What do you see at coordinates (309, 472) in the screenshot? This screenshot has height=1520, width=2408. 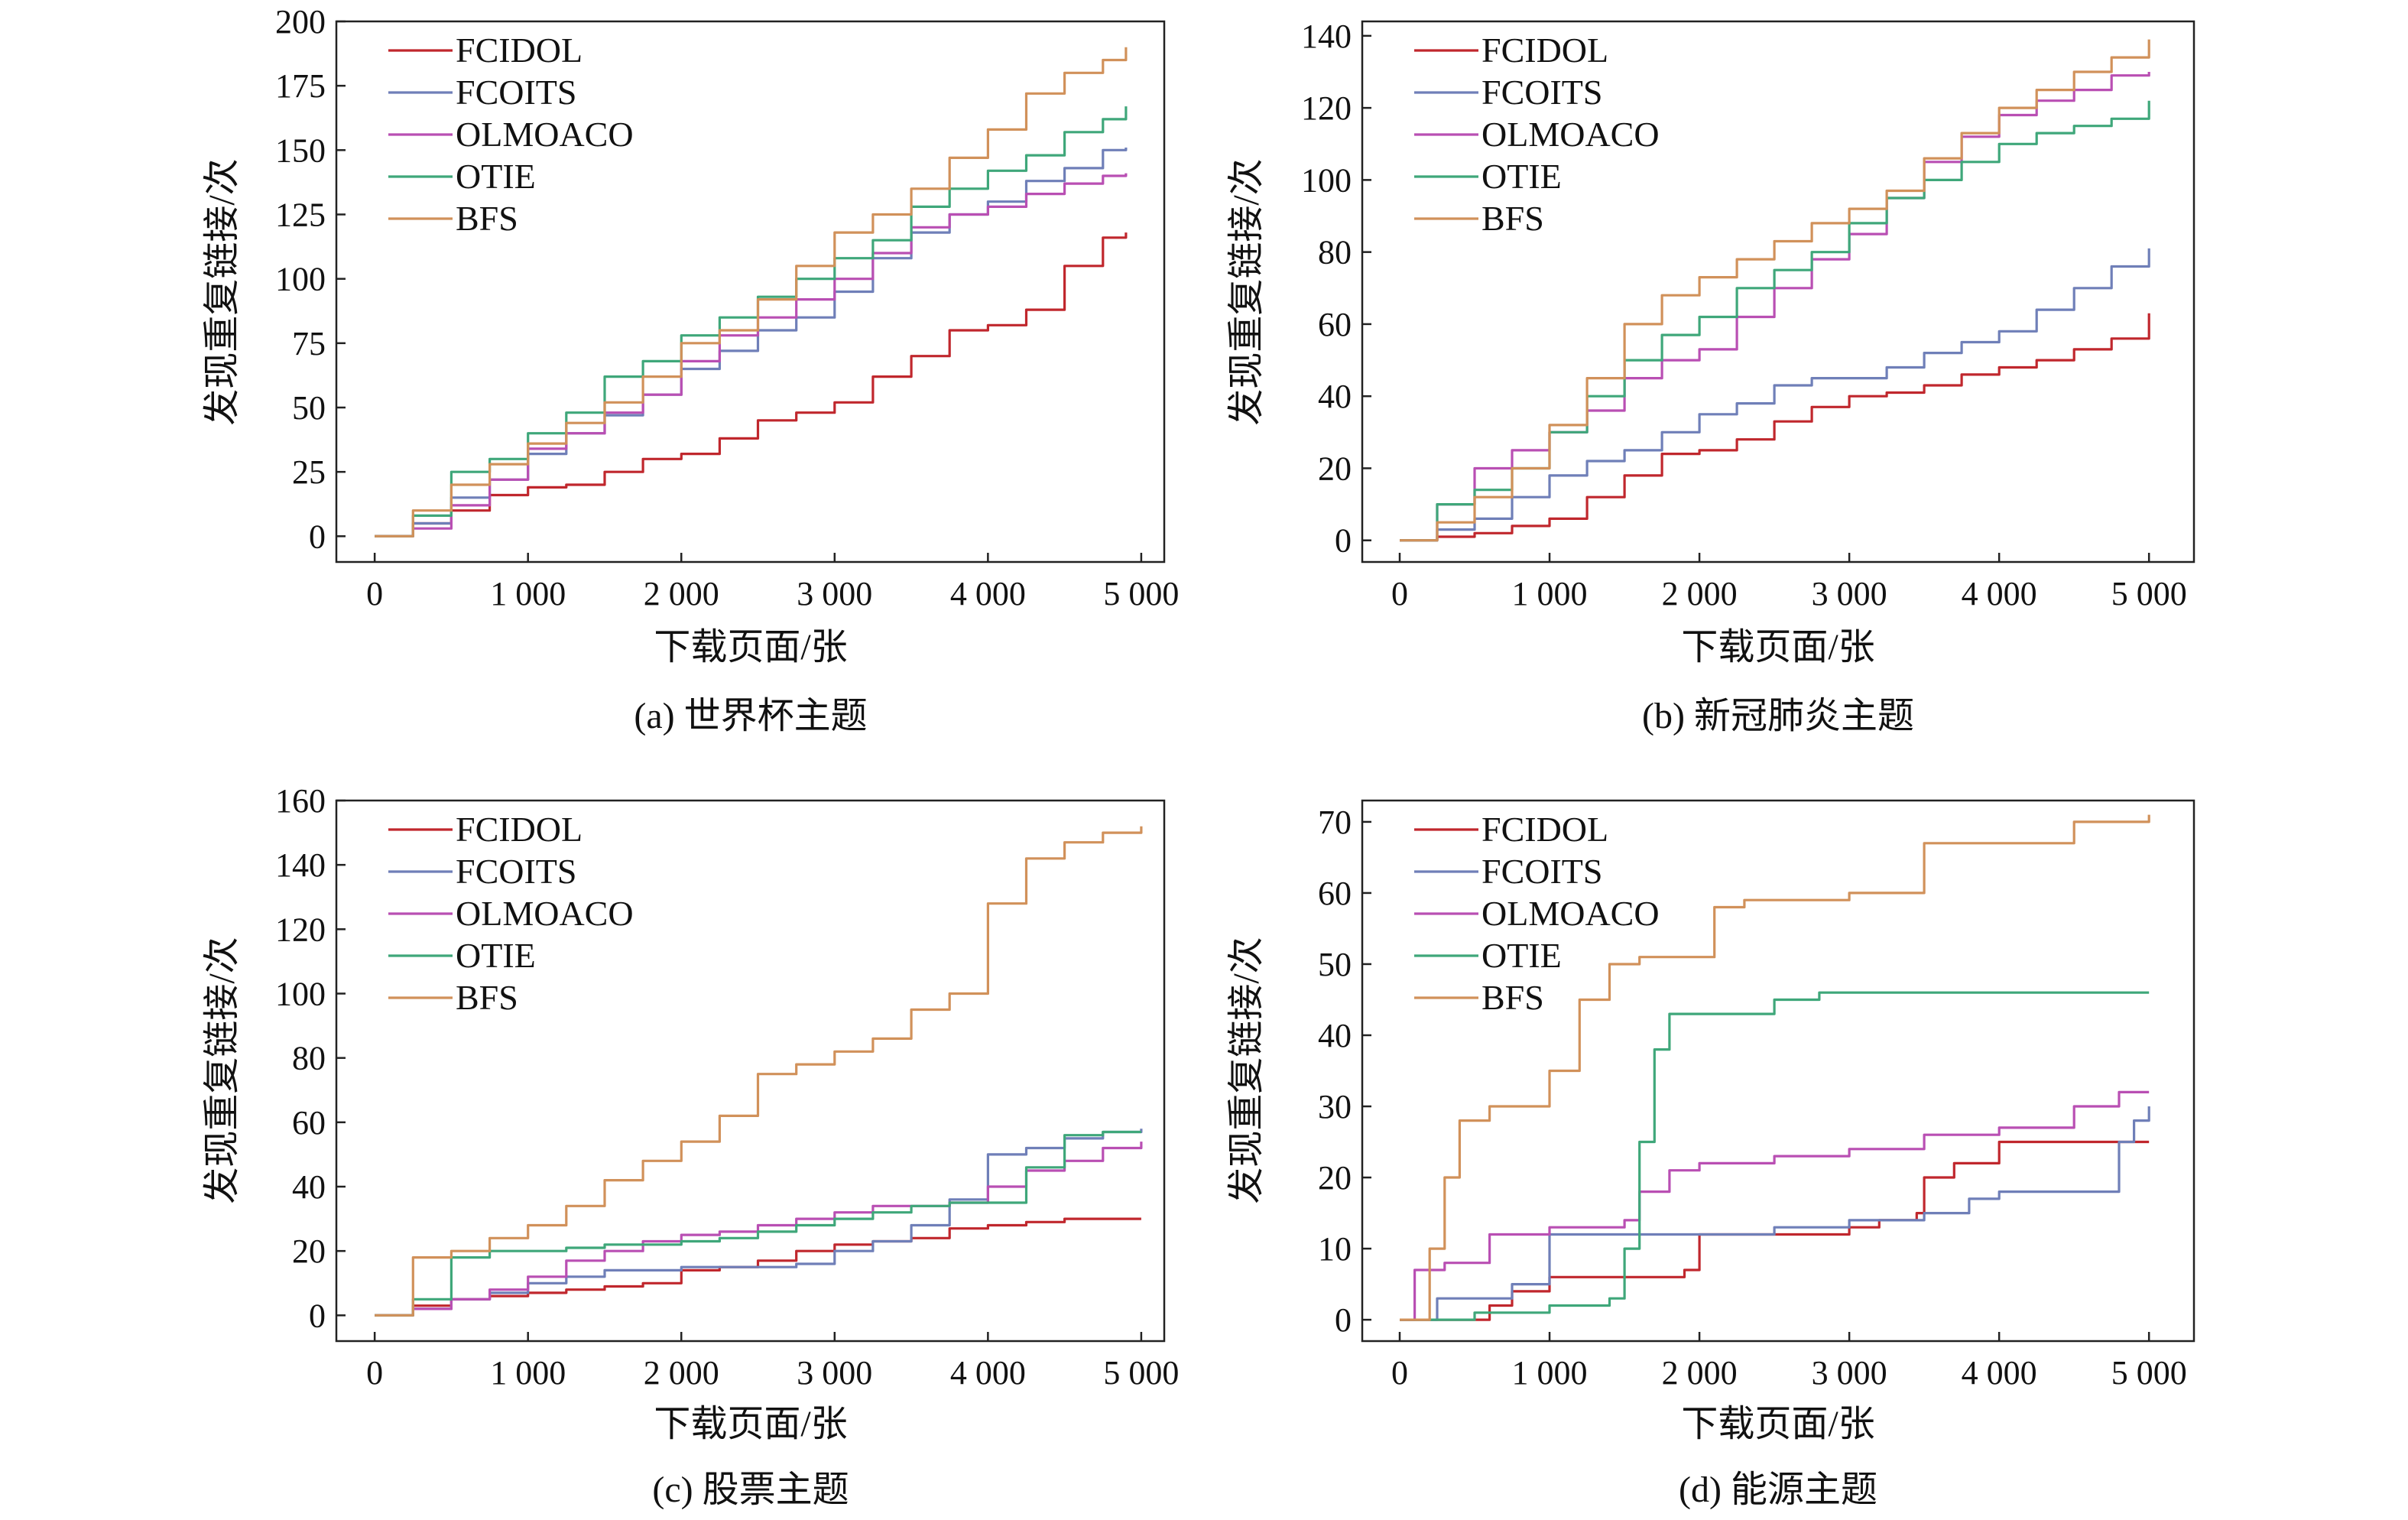 I see `y-tick-label: 25` at bounding box center [309, 472].